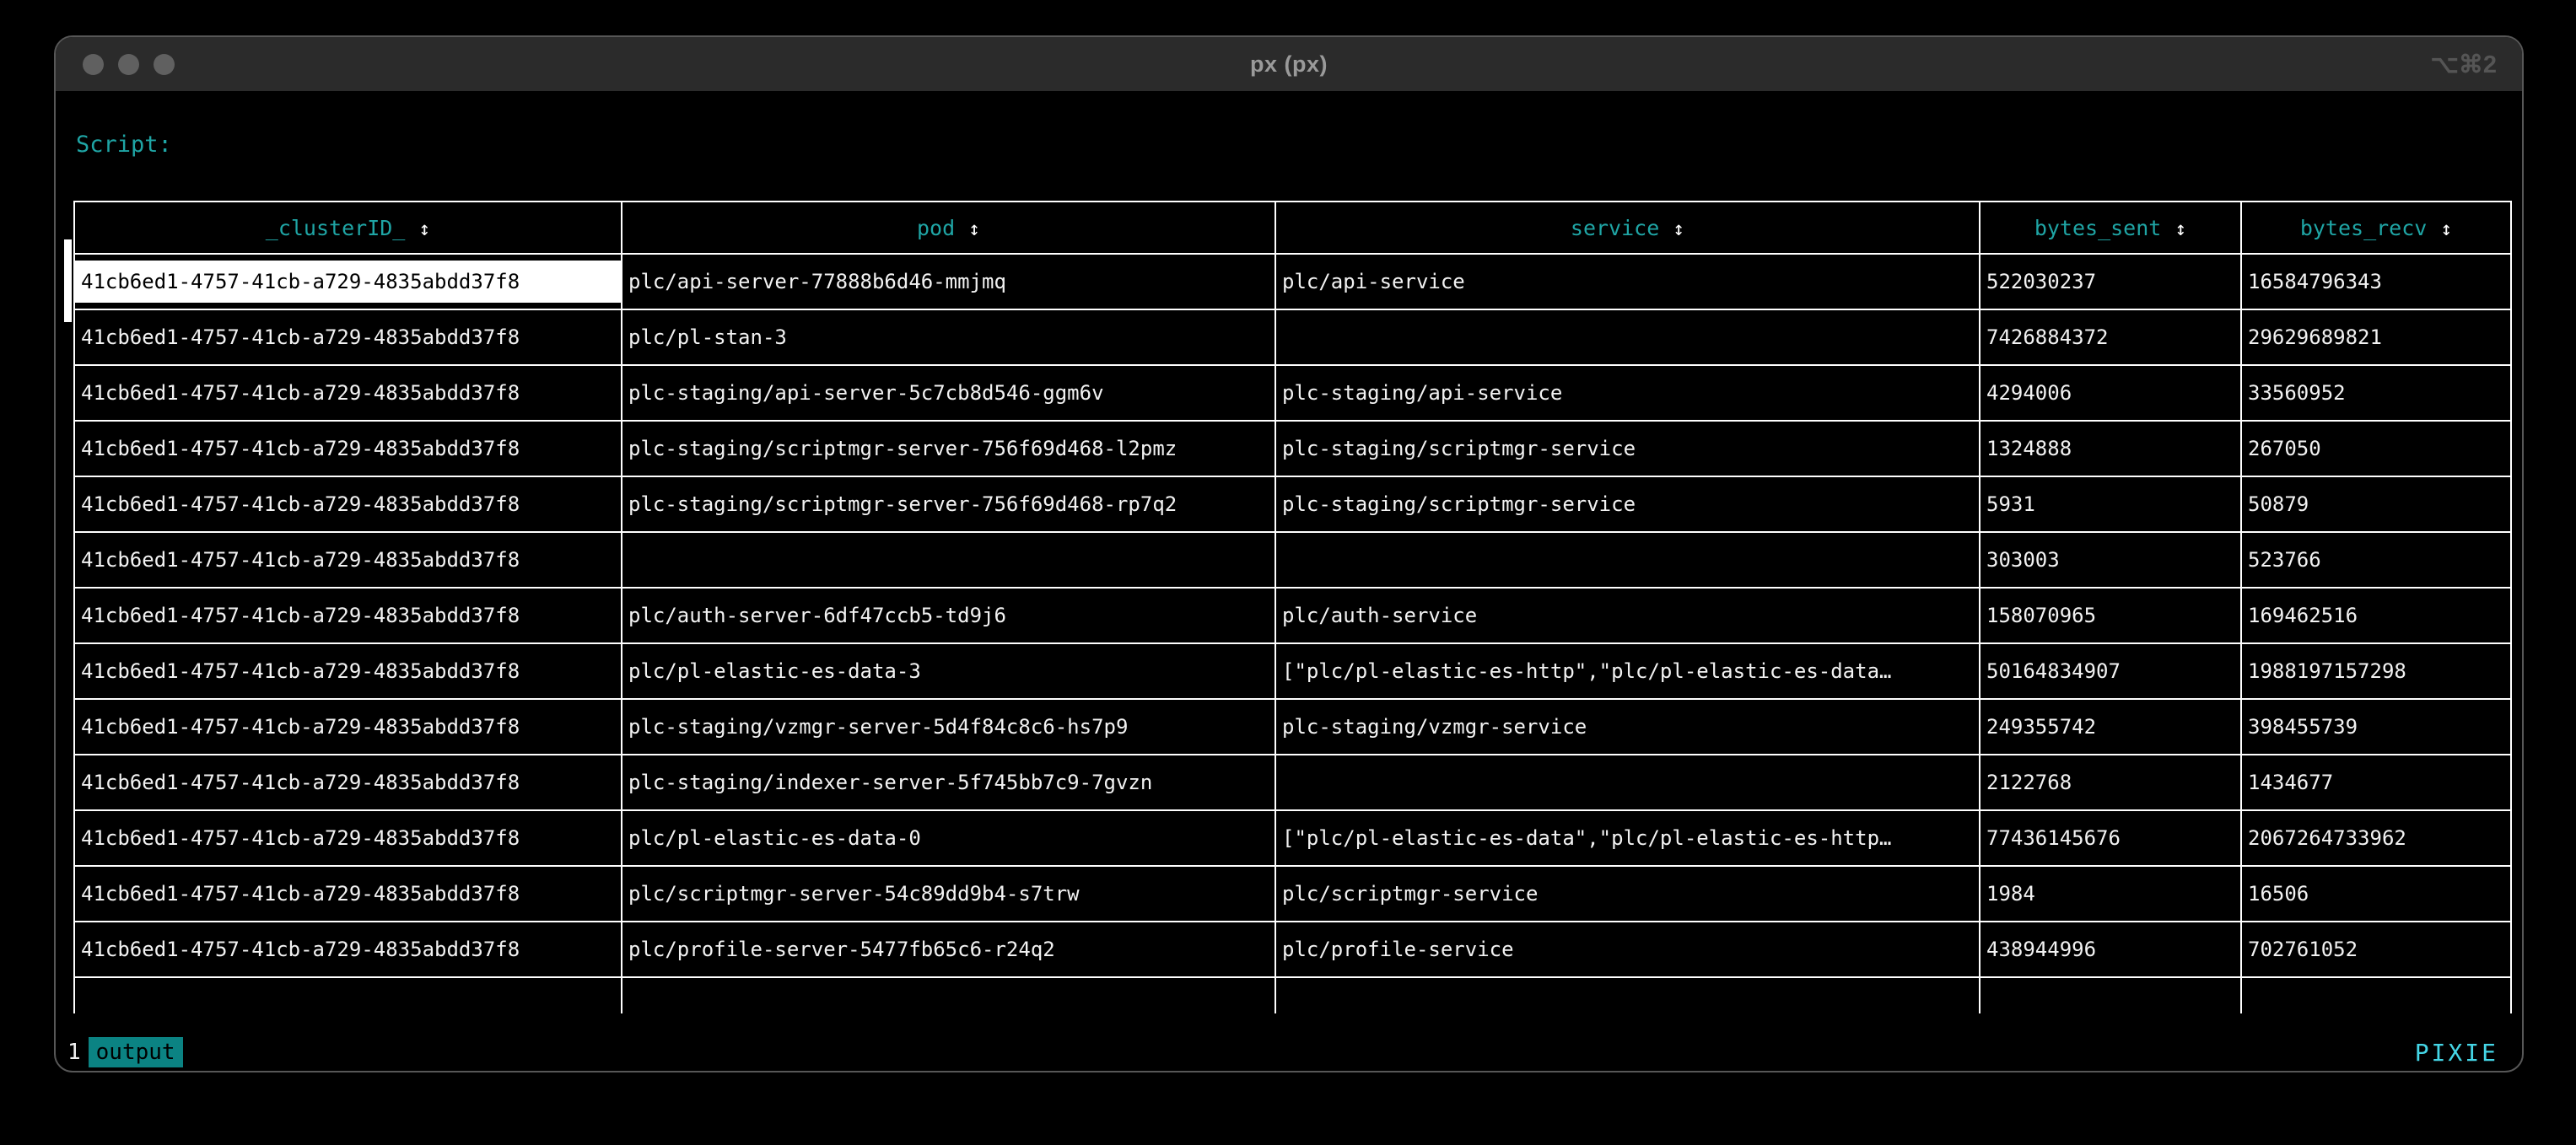 Image resolution: width=2576 pixels, height=1145 pixels. Describe the element at coordinates (2376, 893) in the screenshot. I see `table-cell: 16506` at that location.